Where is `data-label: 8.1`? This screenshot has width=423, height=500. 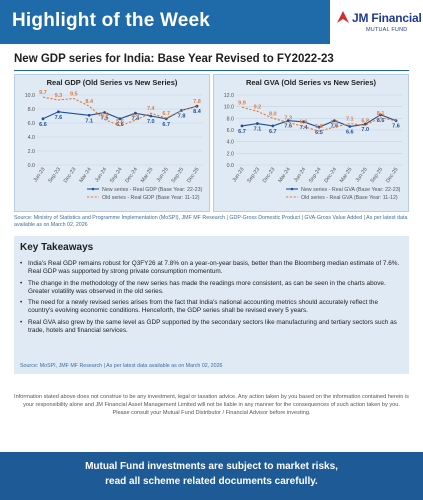 data-label: 8.1 is located at coordinates (381, 114).